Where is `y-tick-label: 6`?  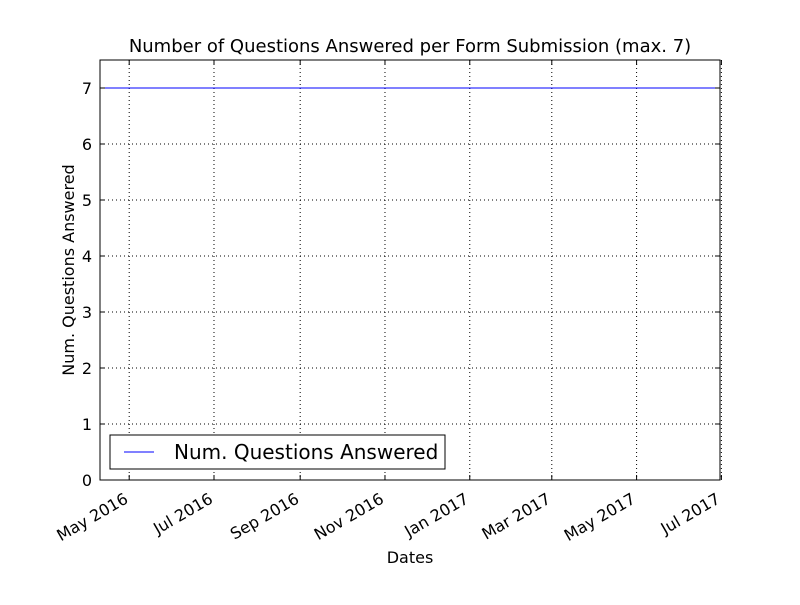 y-tick-label: 6 is located at coordinates (87, 144).